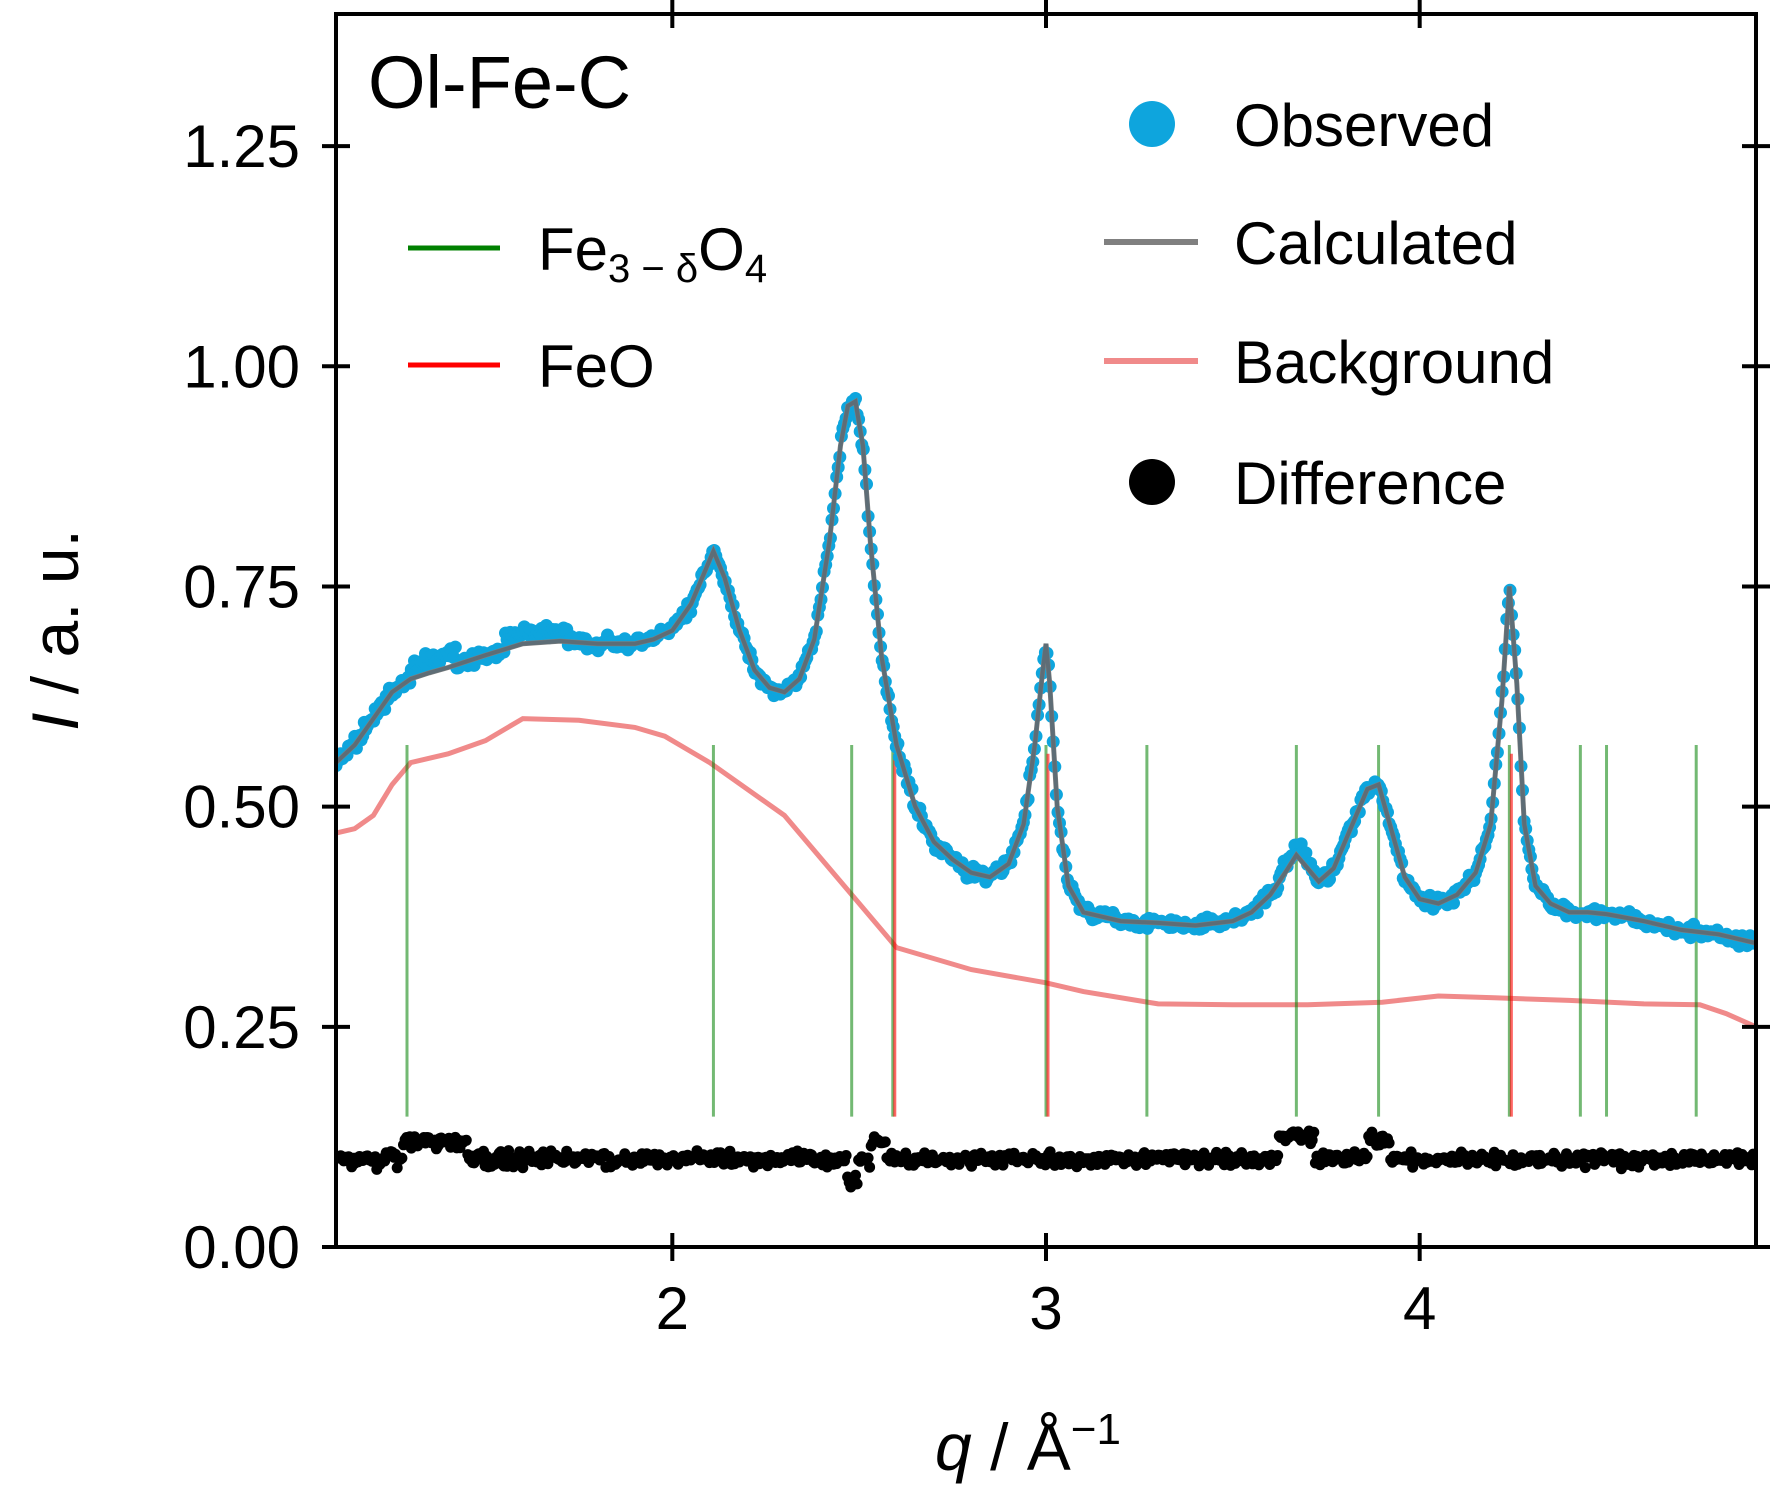 The width and height of the screenshot is (1770, 1500). What do you see at coordinates (531, 366) in the screenshot?
I see `legend-item-feo: FeO` at bounding box center [531, 366].